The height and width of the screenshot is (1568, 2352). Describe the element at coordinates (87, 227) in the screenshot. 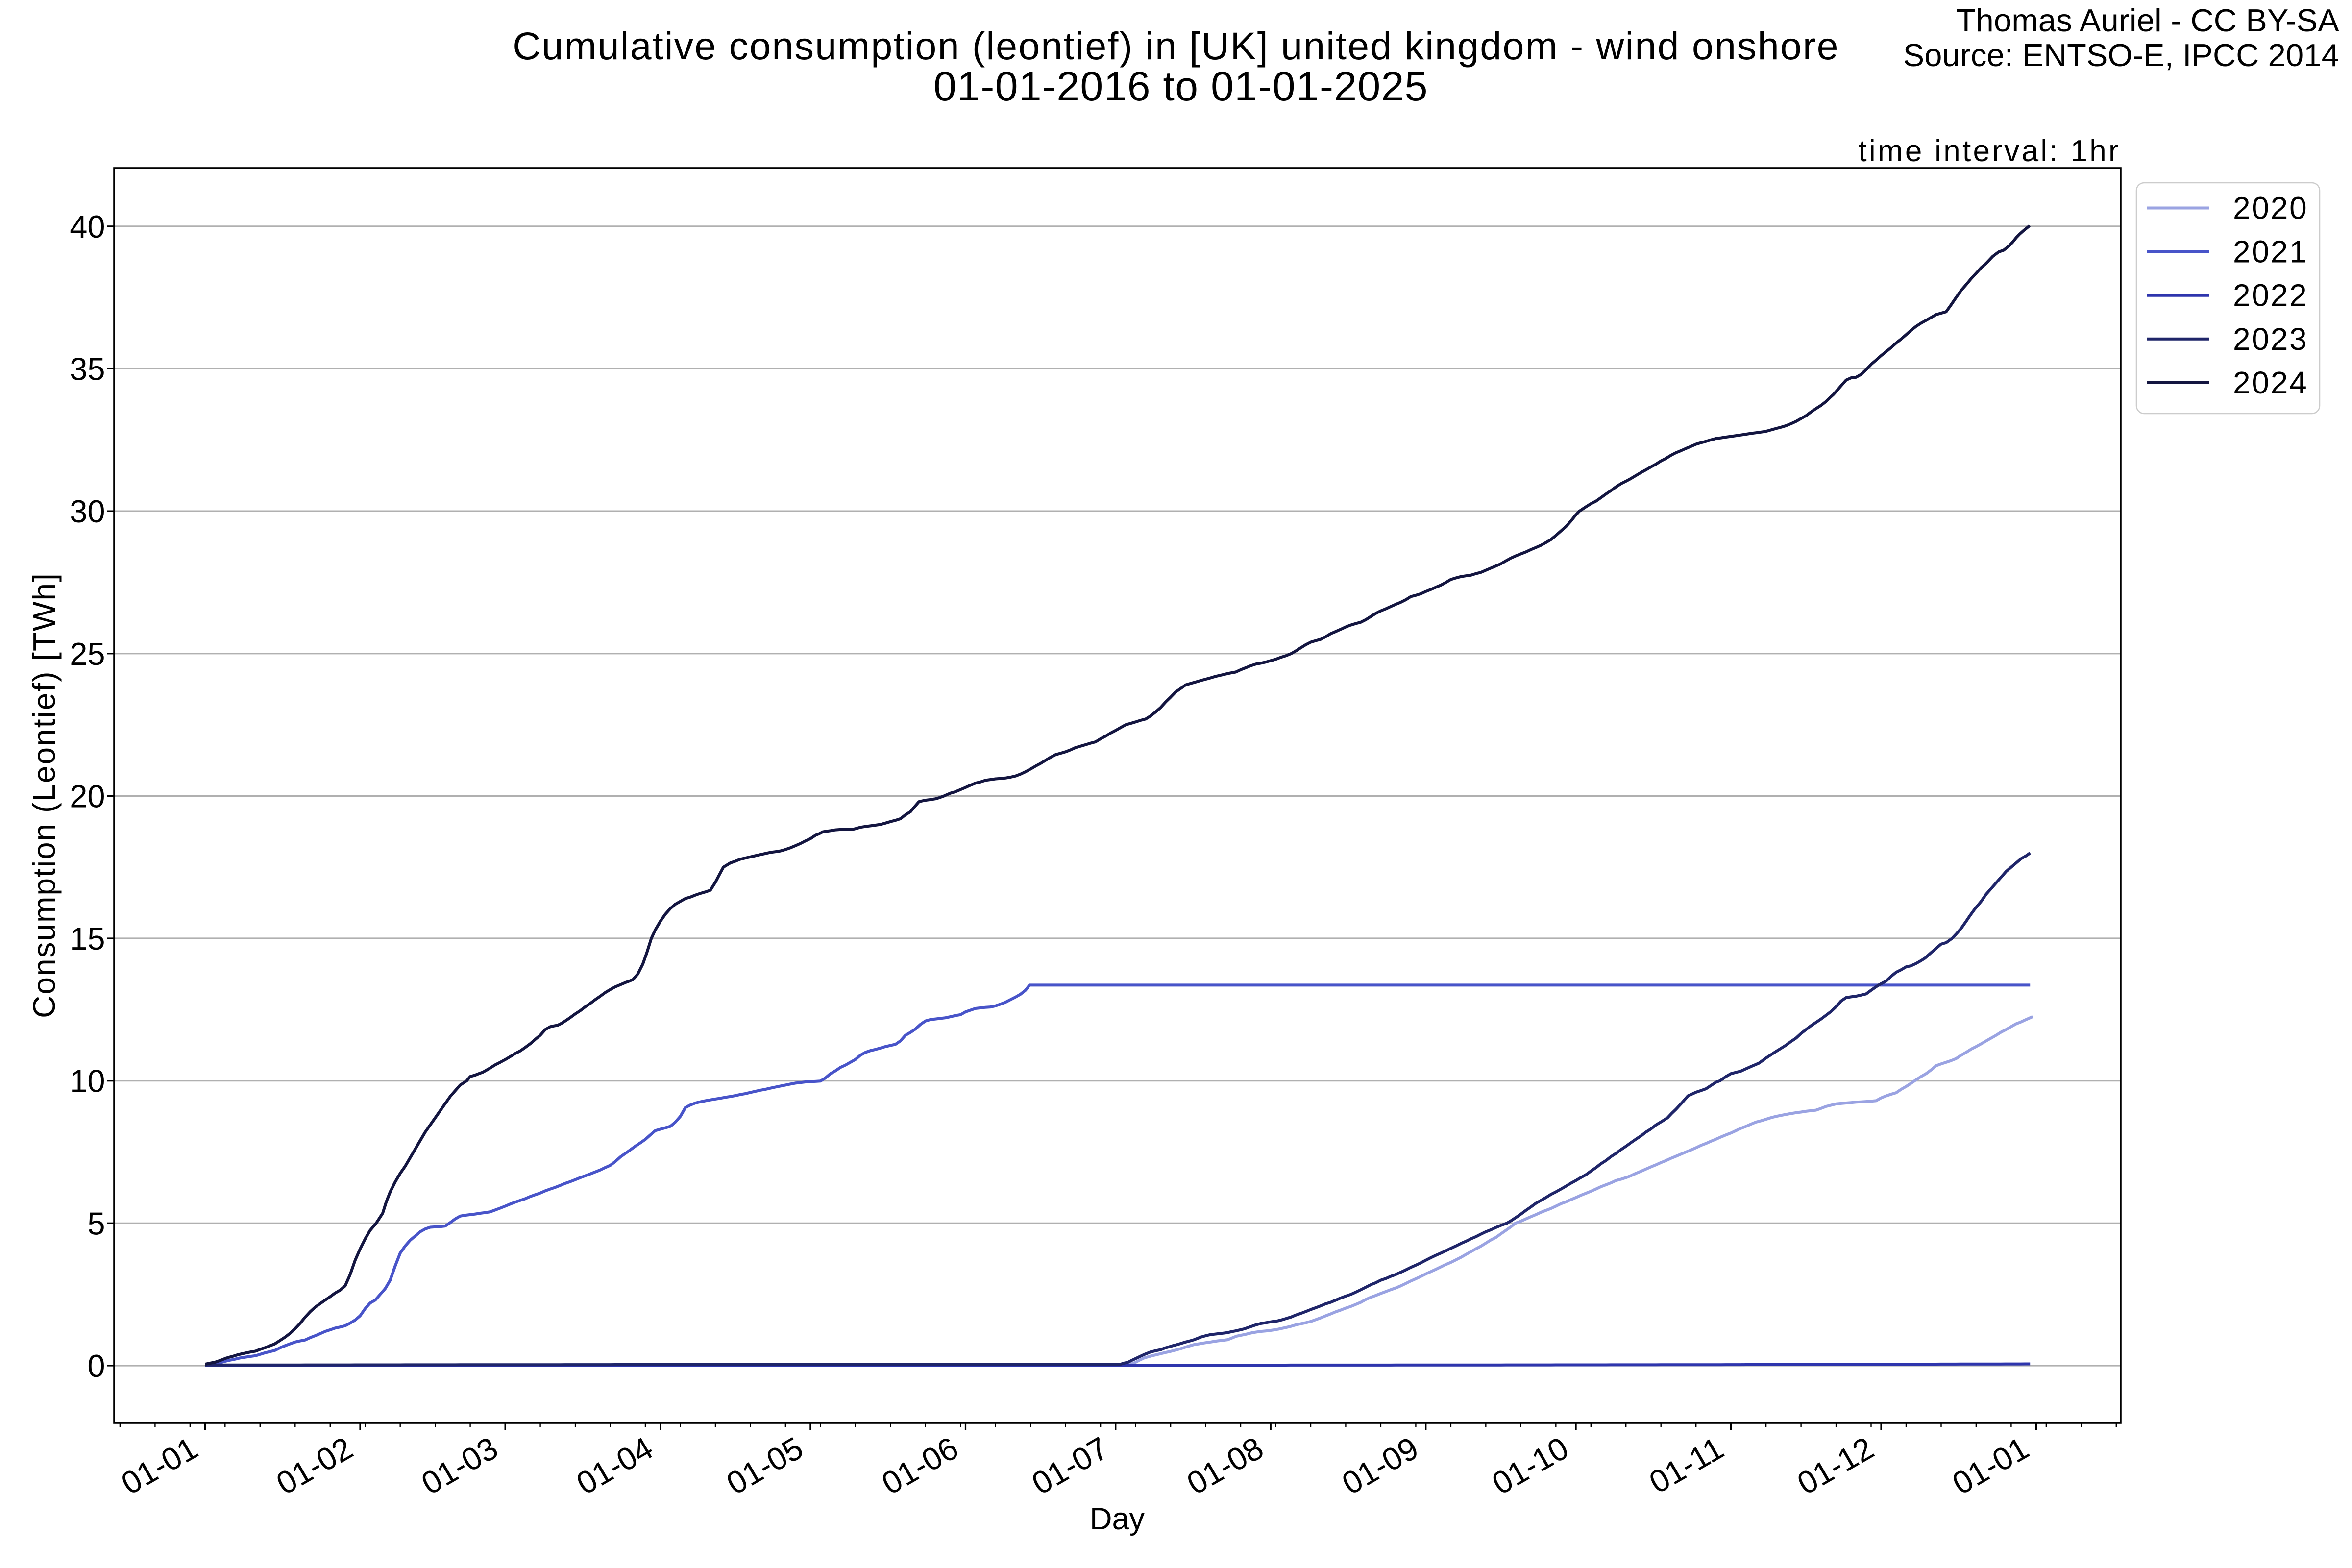

I see `svg-text: 40` at that location.